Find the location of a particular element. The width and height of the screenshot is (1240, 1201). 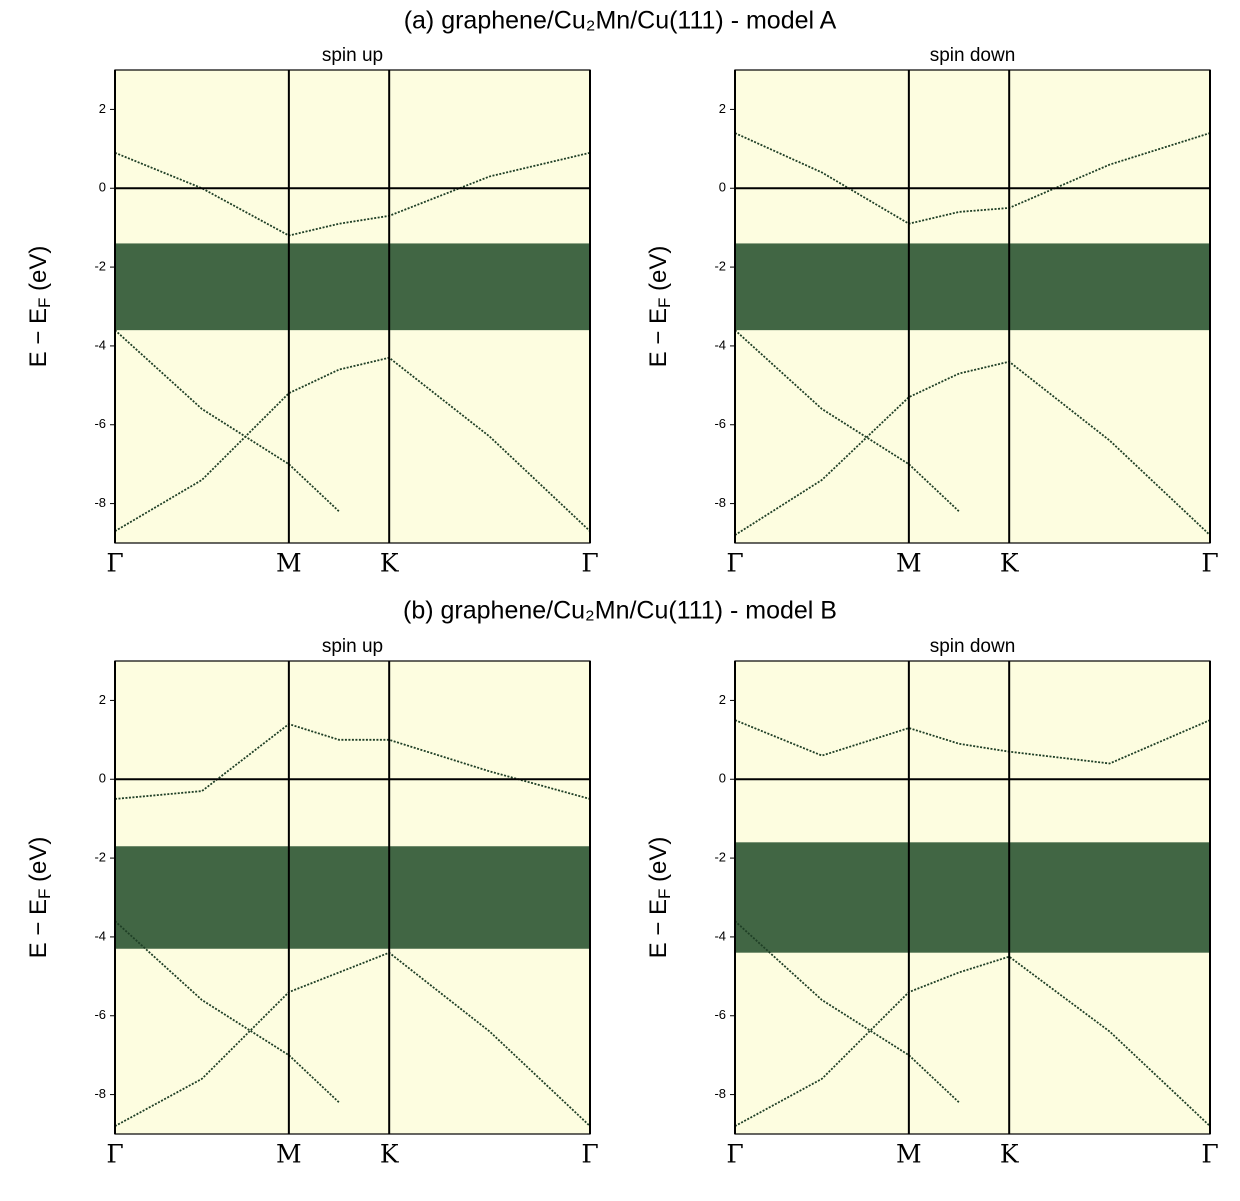

row-title: (a) graphene/Cu₂Mn/Cu(111) - model A is located at coordinates (620, 21).